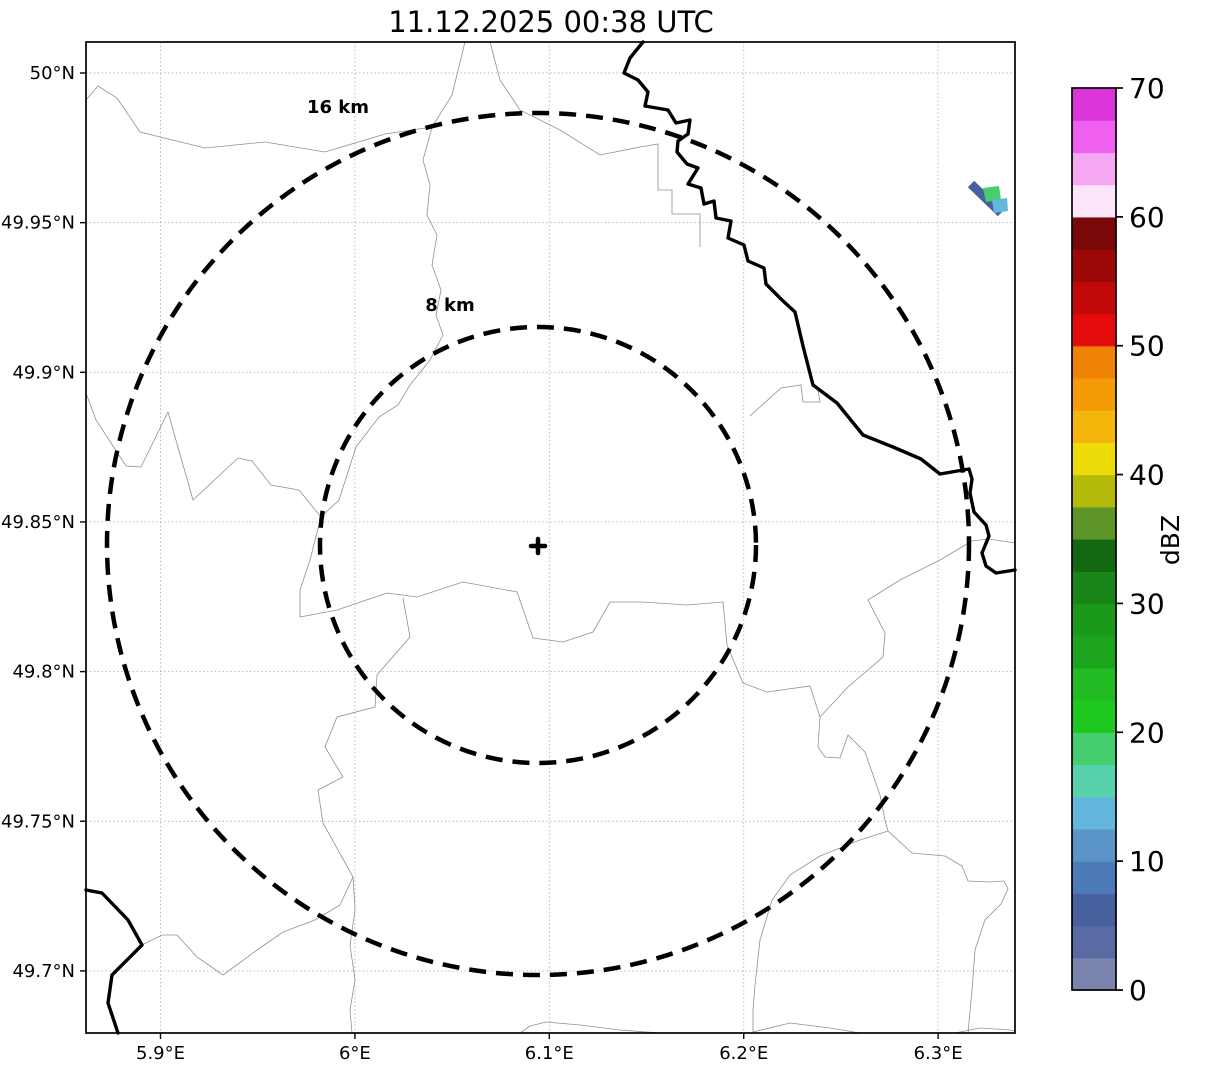 This screenshot has height=1073, width=1207. Describe the element at coordinates (551, 22) in the screenshot. I see `figure-title: 11.12.2025 00:38 UTC` at that location.